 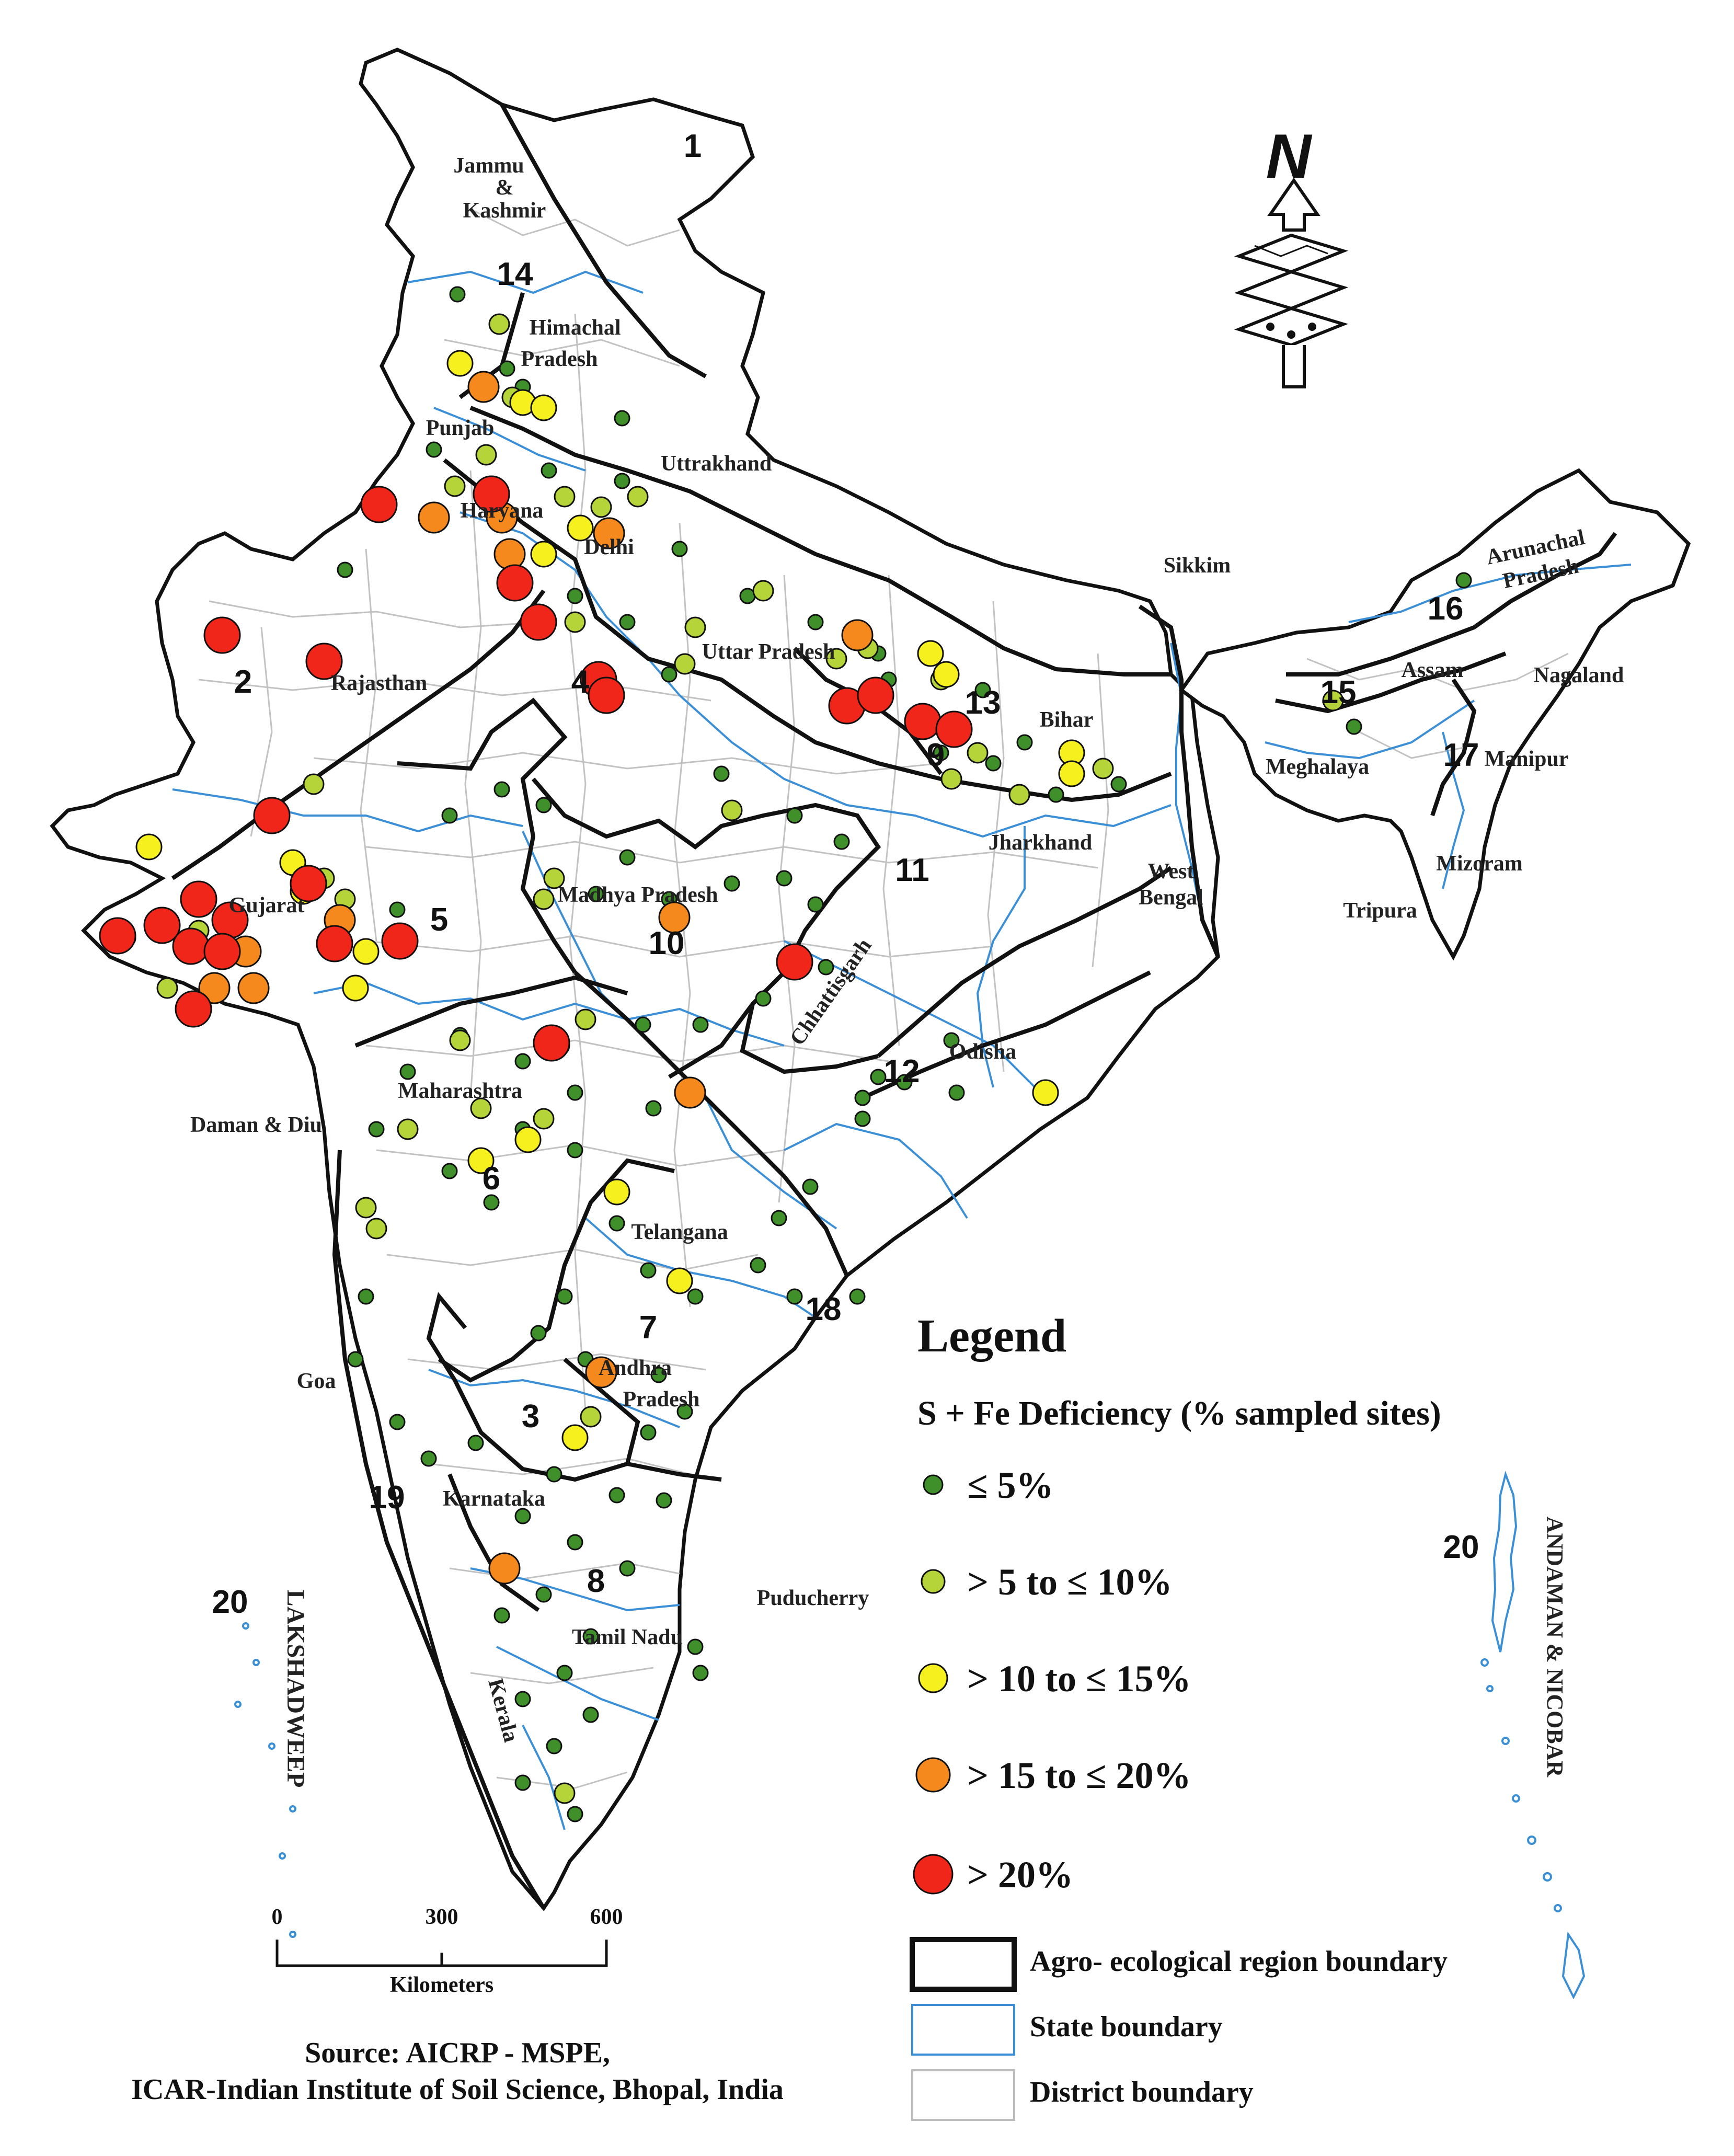 What do you see at coordinates (489, 166) in the screenshot?
I see `state-label: Jammu` at bounding box center [489, 166].